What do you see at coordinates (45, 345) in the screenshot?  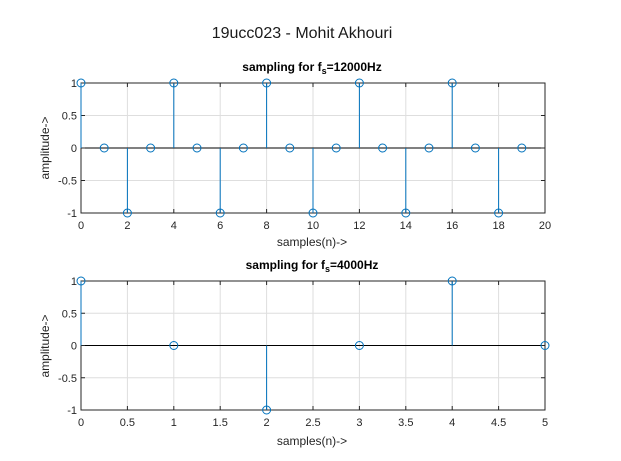 I see `subplot-bottom-ylabel: amplitude->` at bounding box center [45, 345].